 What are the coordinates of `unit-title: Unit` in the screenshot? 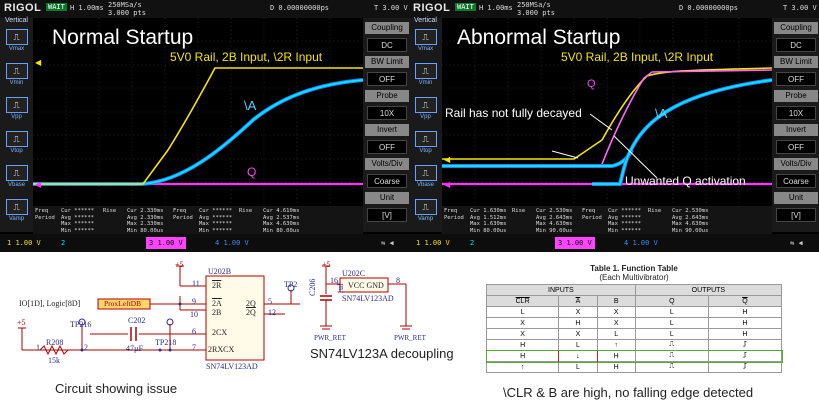 It's located at (387, 198).